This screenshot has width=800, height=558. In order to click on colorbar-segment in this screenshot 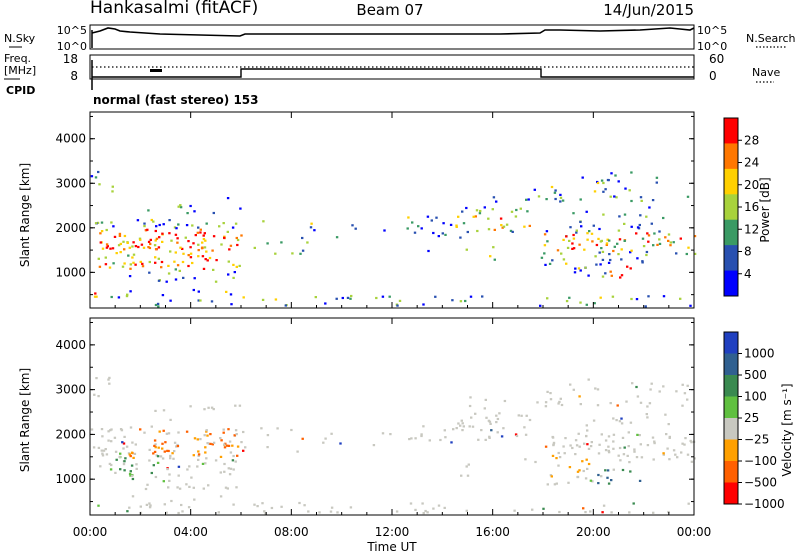, I will do `click(731, 207)`.